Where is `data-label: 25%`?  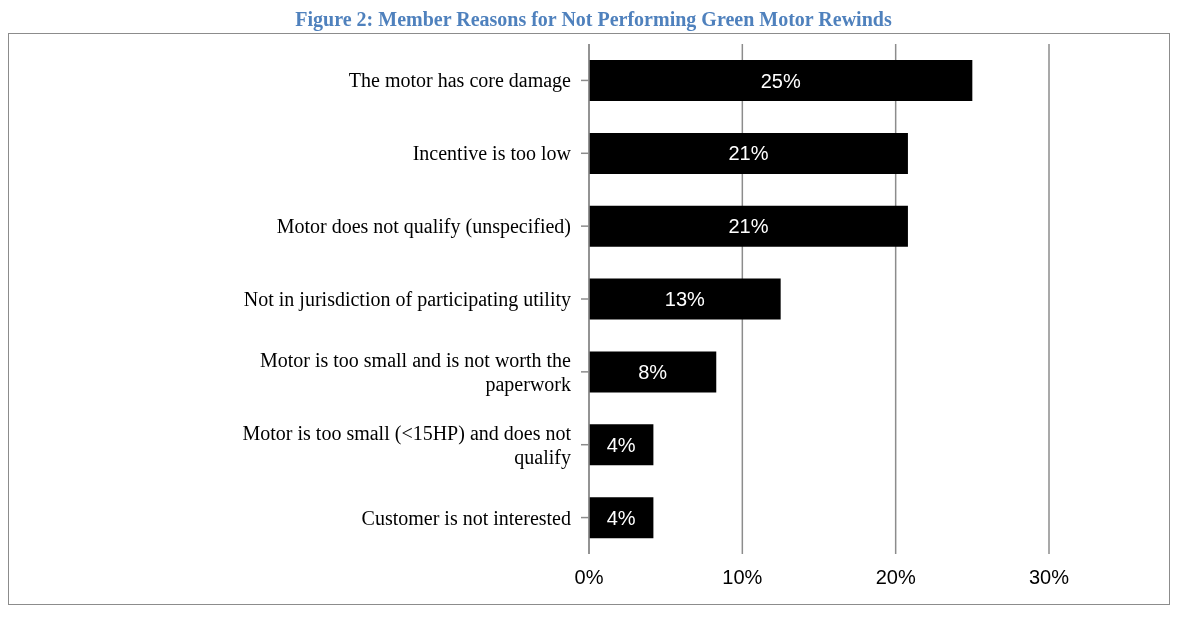
data-label: 25% is located at coordinates (780, 80).